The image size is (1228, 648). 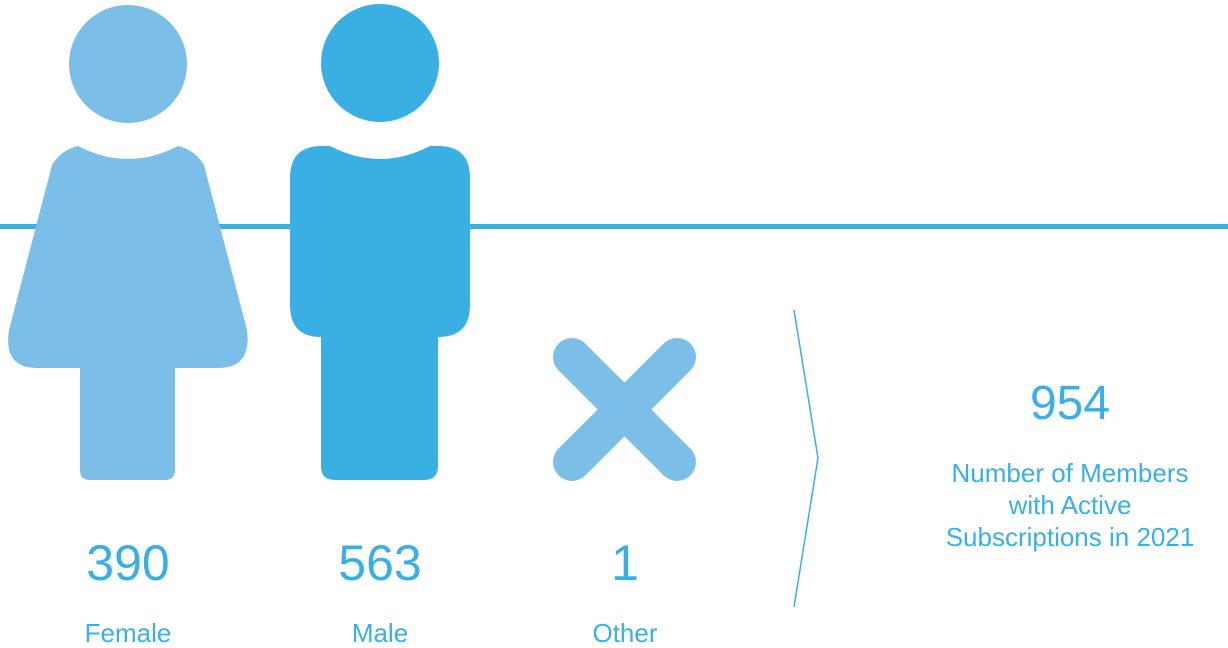 I want to click on female-label: Female, so click(x=128, y=633).